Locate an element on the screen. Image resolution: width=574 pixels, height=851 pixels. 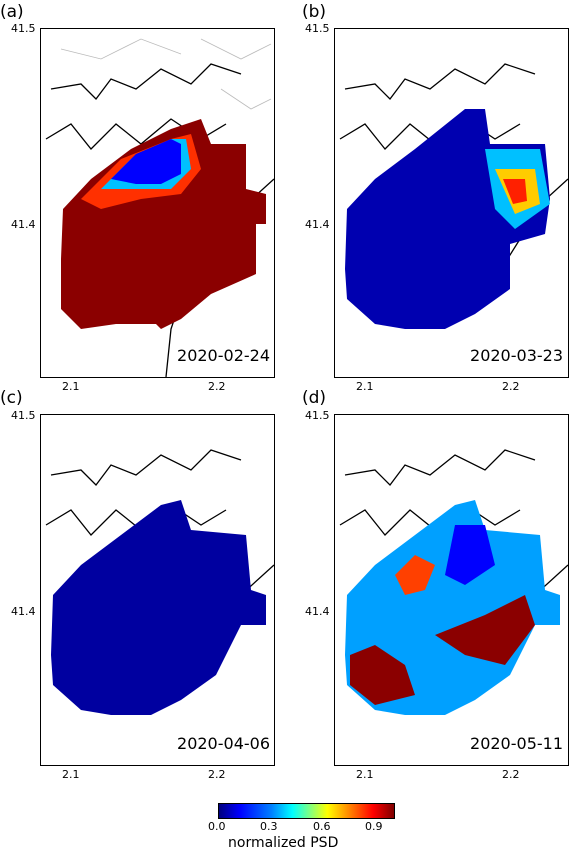
date-label: 2020-04-06 is located at coordinates (223, 743).